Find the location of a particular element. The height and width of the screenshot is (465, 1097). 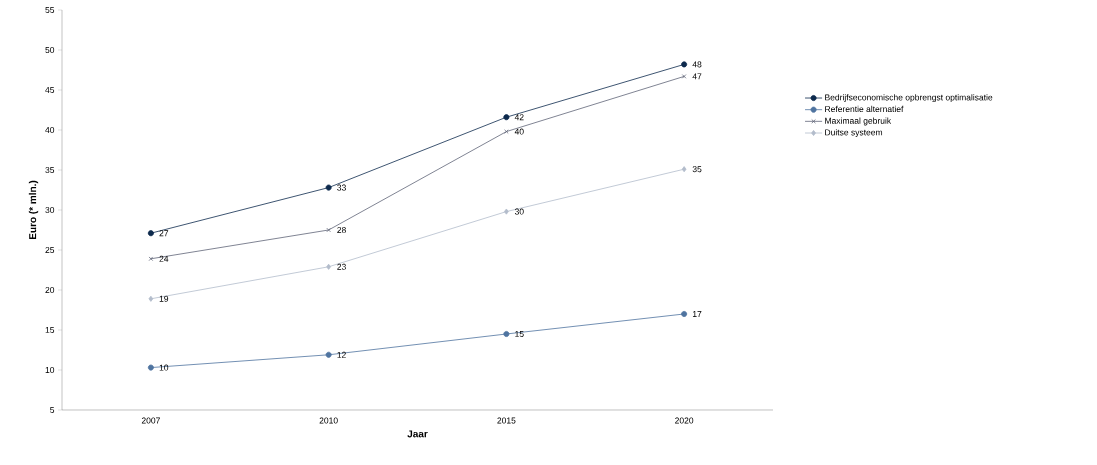

y-tick-label: 50 is located at coordinates (50, 49).